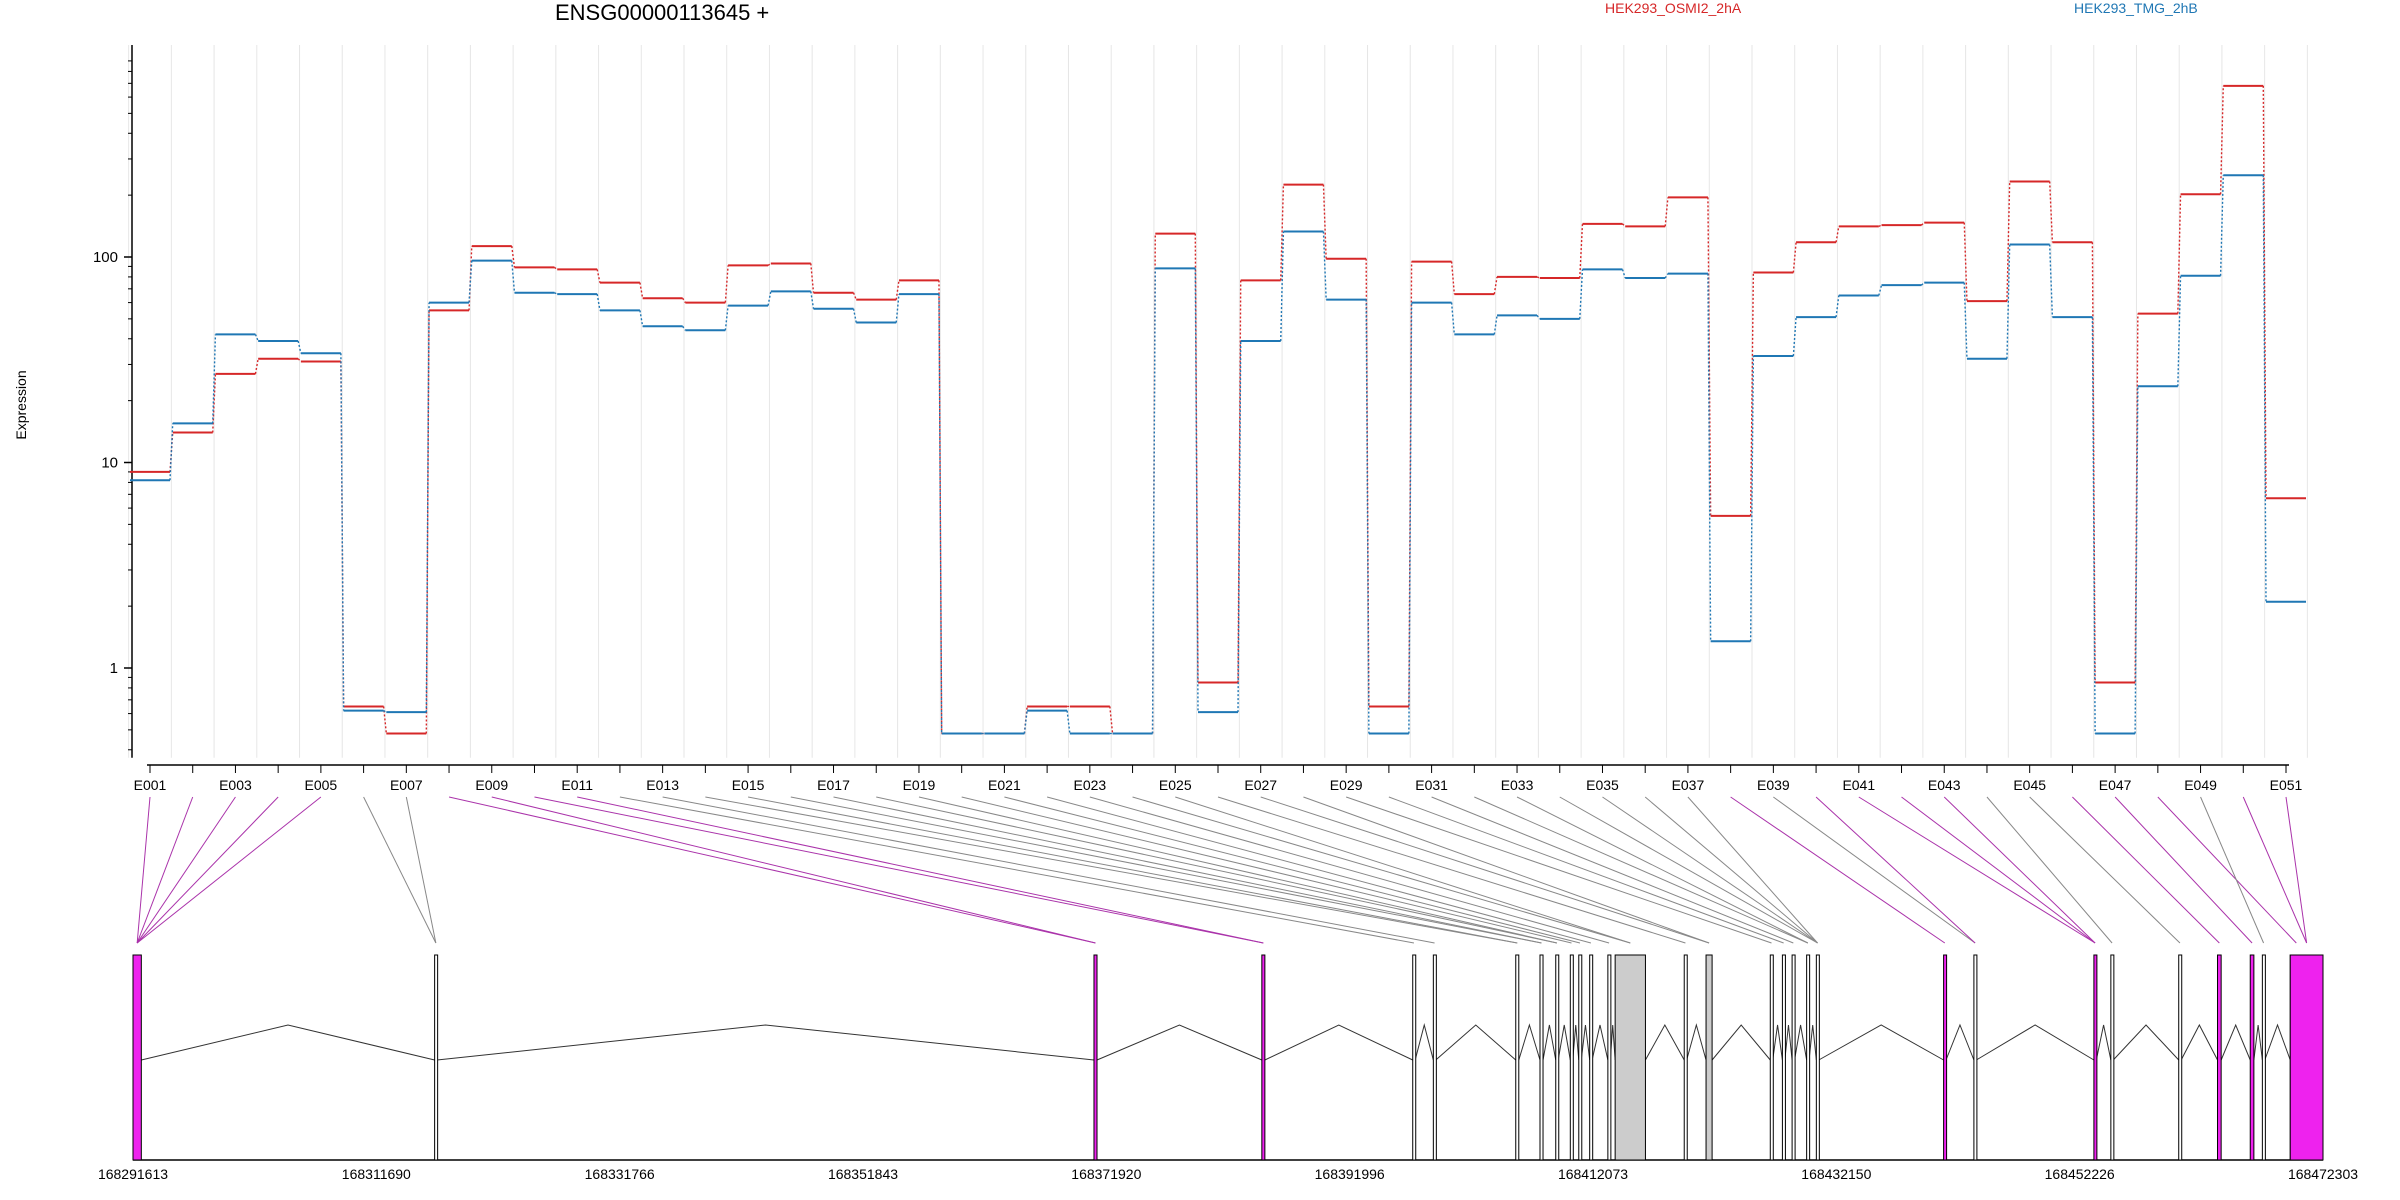 The height and width of the screenshot is (1200, 2400). Describe the element at coordinates (1346, 785) in the screenshot. I see `x-tick-label: E029` at that location.